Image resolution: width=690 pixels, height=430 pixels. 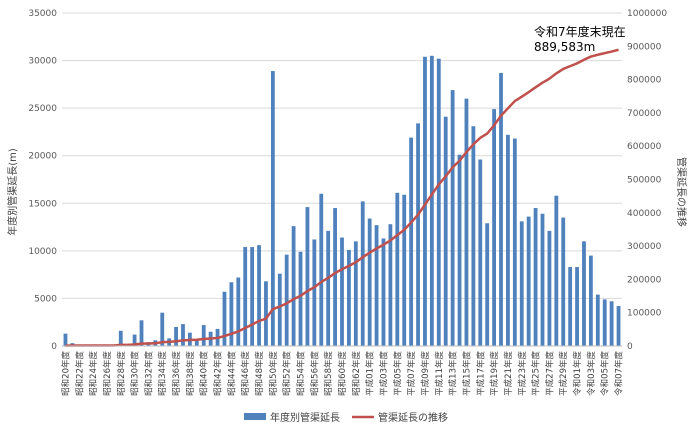 What do you see at coordinates (356, 373) in the screenshot?
I see `x-tick-label-42: 昭和62年度` at bounding box center [356, 373].